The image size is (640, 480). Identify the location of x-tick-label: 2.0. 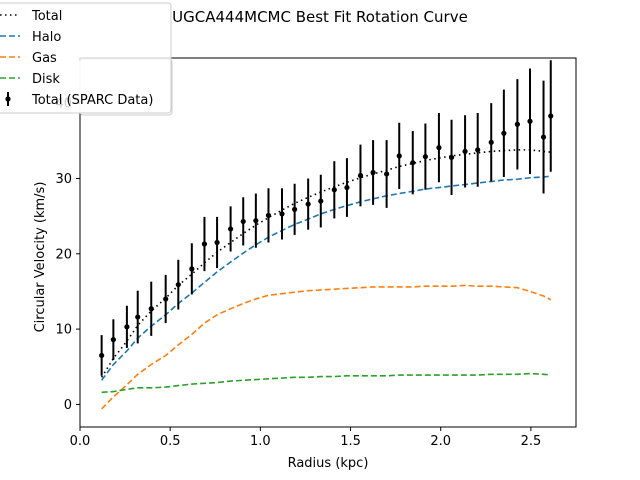
(440, 441).